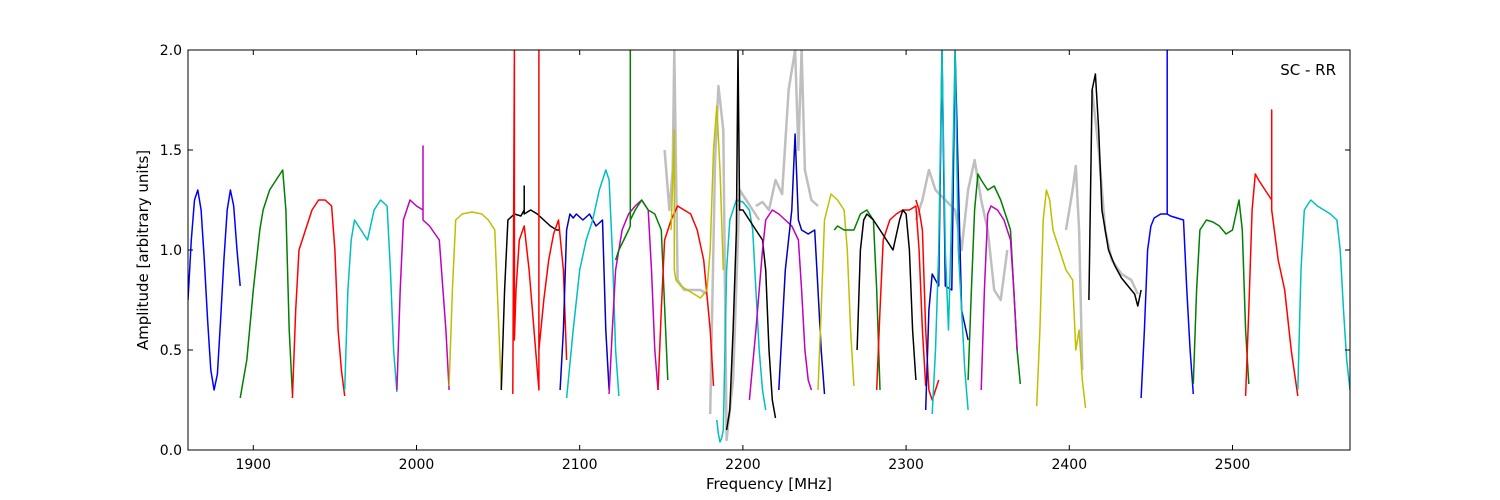 This screenshot has height=500, width=1500. I want to click on x-tick-label: 2000, so click(417, 465).